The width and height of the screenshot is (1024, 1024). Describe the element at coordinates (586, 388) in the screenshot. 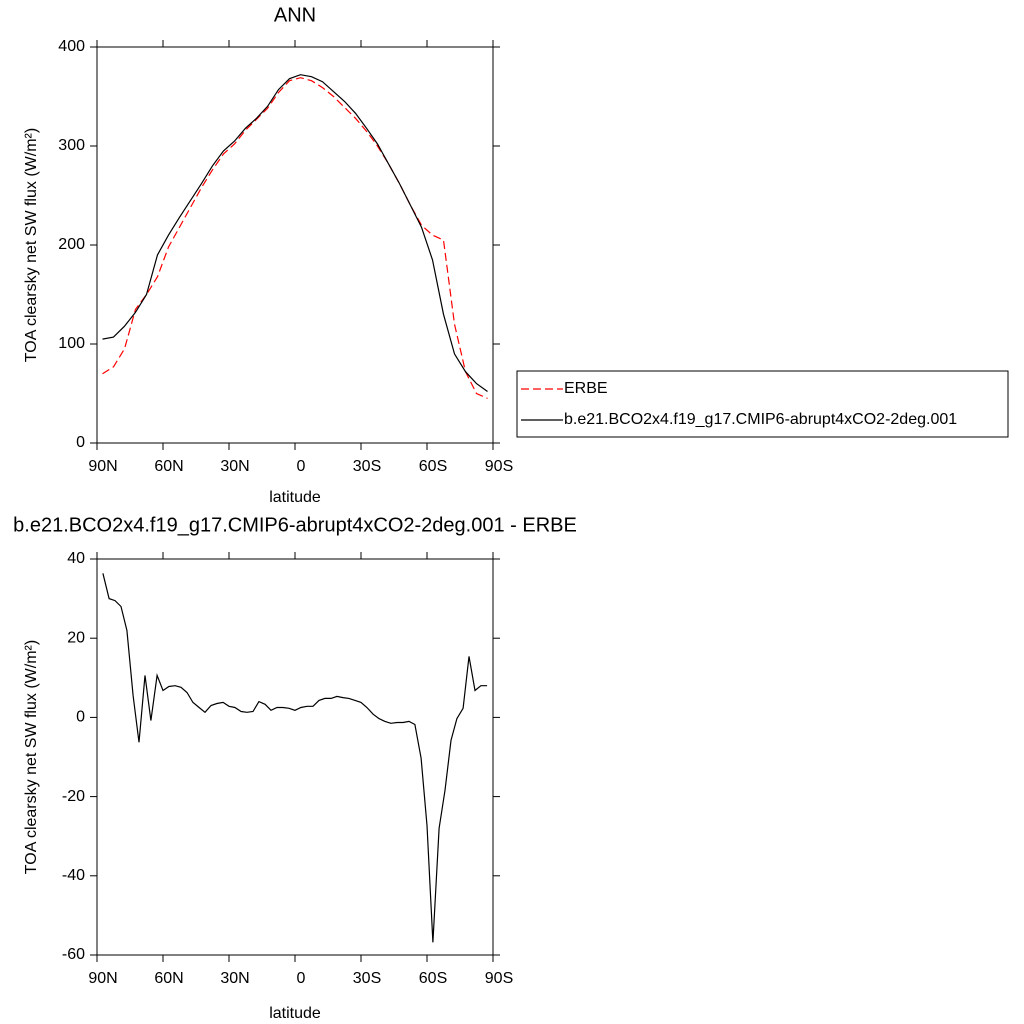

I see `legend-label: ERBE` at that location.